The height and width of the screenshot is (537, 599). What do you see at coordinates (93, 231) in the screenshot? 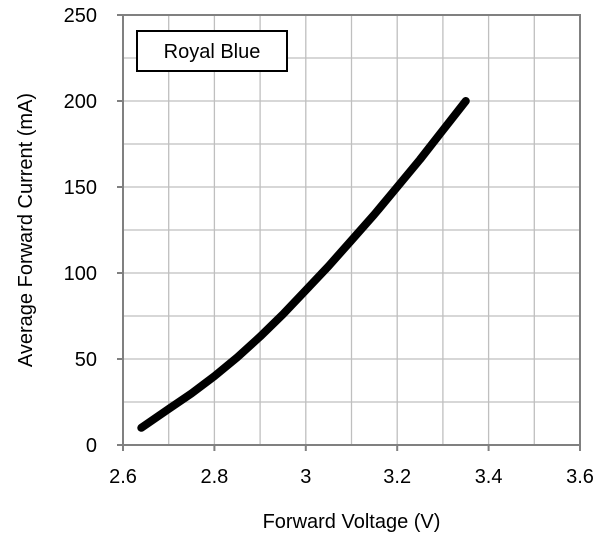
I see `y-tick-labels: 0 50 100 150 200 250` at bounding box center [93, 231].